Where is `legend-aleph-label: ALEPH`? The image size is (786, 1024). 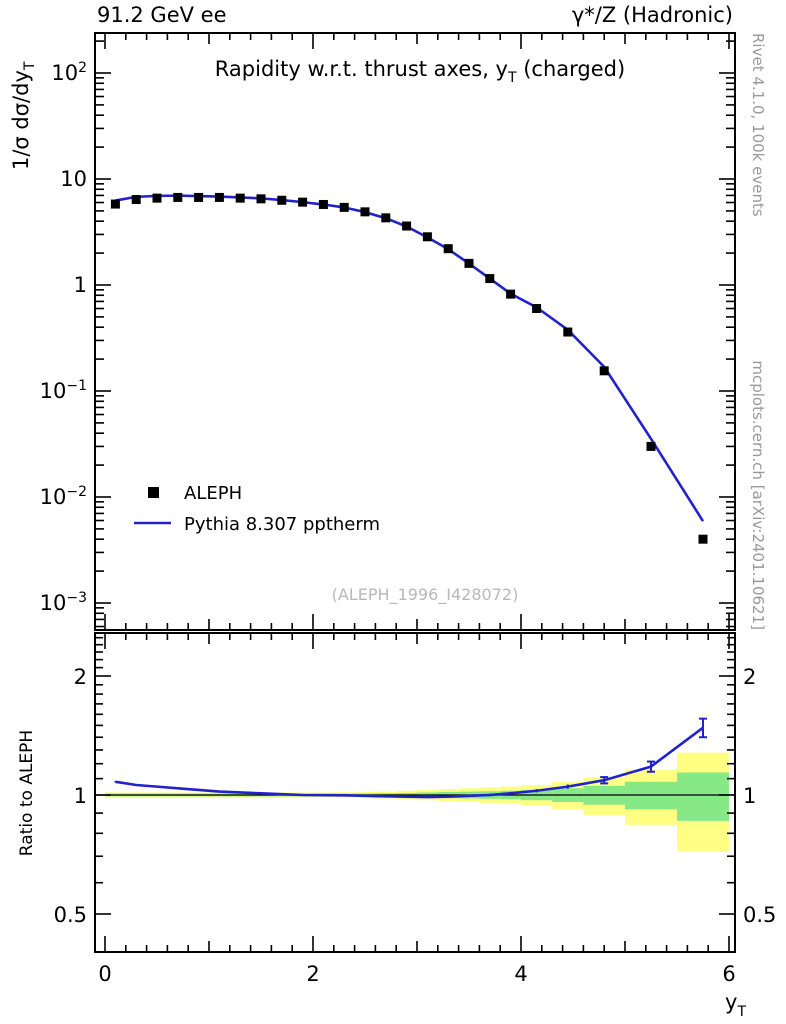
legend-aleph-label: ALEPH is located at coordinates (213, 493).